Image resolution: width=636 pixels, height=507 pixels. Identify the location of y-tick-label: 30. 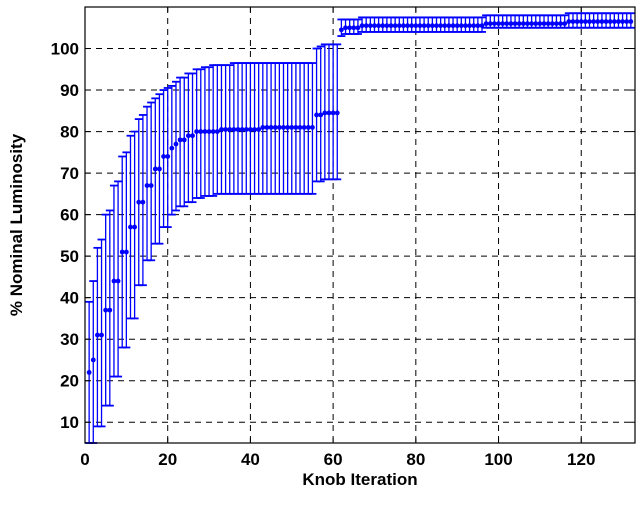
(69, 339).